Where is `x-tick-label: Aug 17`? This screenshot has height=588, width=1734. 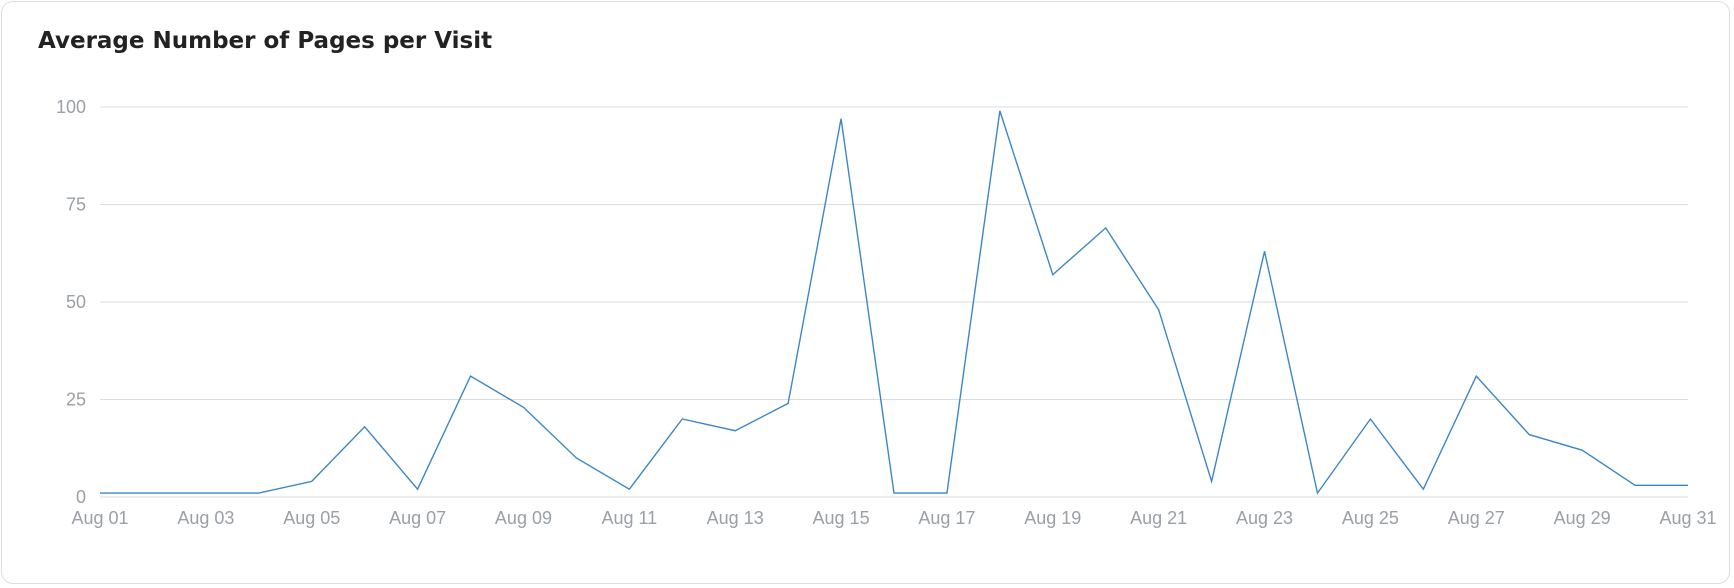 x-tick-label: Aug 17 is located at coordinates (946, 518).